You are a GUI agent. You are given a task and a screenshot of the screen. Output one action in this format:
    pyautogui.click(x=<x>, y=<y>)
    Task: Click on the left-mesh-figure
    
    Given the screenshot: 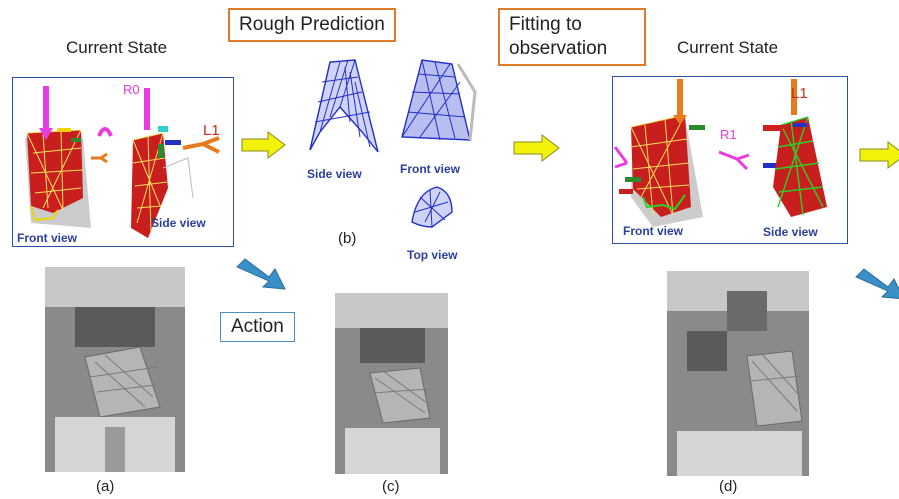 What is the action you would take?
    pyautogui.click(x=122, y=162)
    